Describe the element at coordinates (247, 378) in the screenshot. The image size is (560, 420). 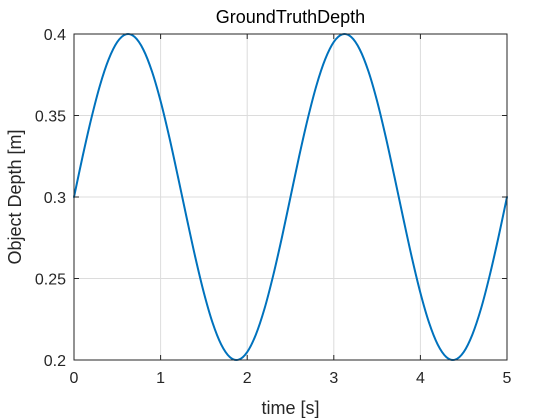
I see `x-tick-label: 2` at that location.